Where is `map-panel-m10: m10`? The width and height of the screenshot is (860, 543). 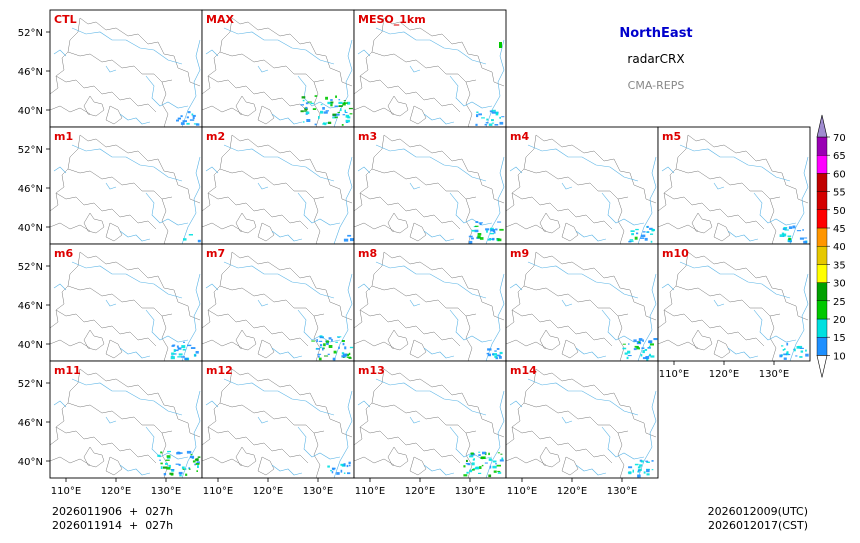 map-panel-m10: m10 is located at coordinates (734, 302).